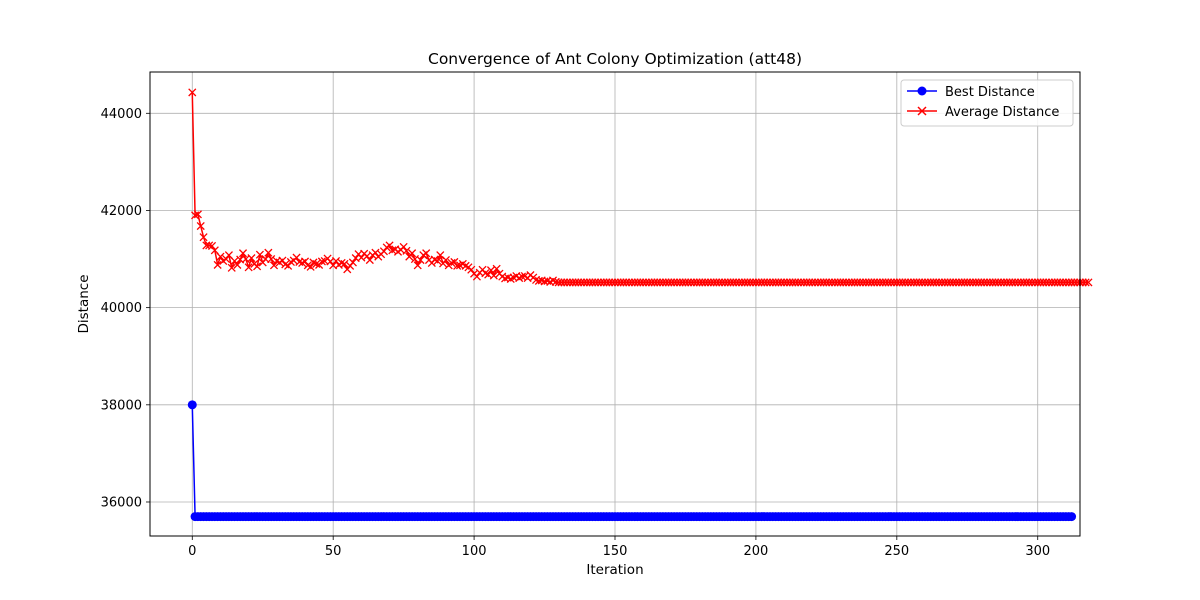  Describe the element at coordinates (1037, 551) in the screenshot. I see `x-tick-label: 300` at that location.